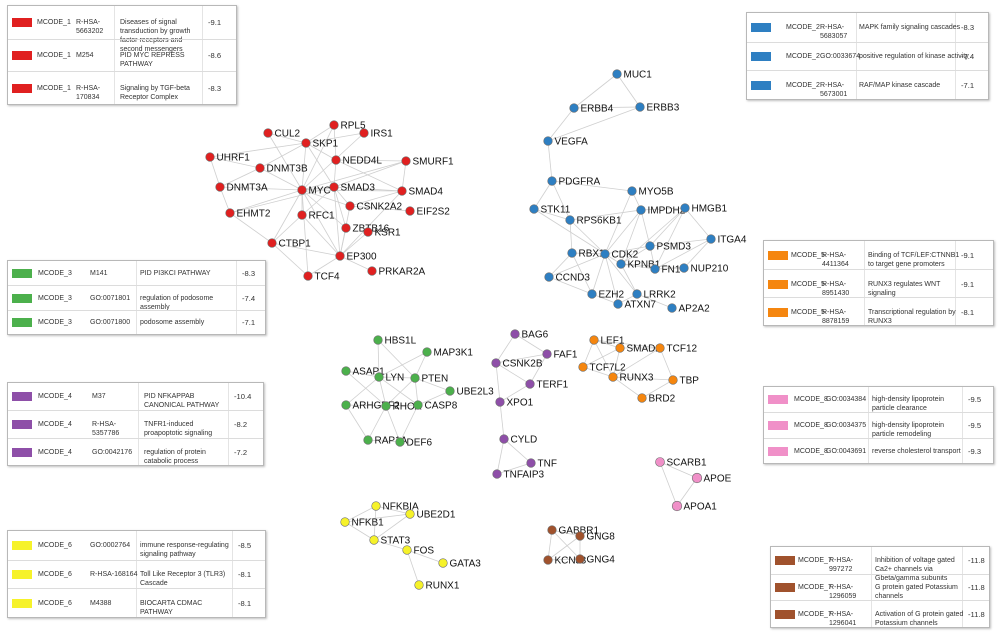 This screenshot has height=635, width=1000. Describe the element at coordinates (376, 134) in the screenshot. I see `node-irs1: IRS1` at that location.